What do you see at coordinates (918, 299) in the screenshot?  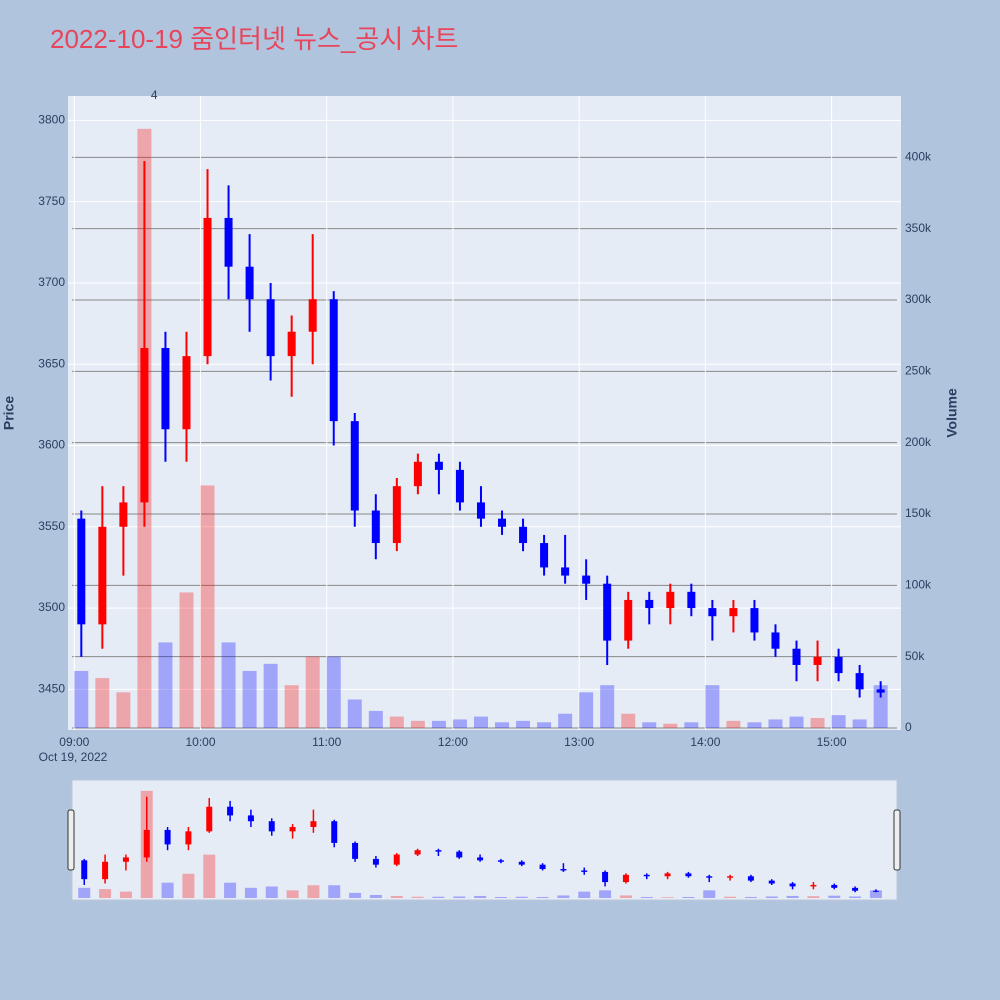 I see `y2-tick-label: 300k` at bounding box center [918, 299].